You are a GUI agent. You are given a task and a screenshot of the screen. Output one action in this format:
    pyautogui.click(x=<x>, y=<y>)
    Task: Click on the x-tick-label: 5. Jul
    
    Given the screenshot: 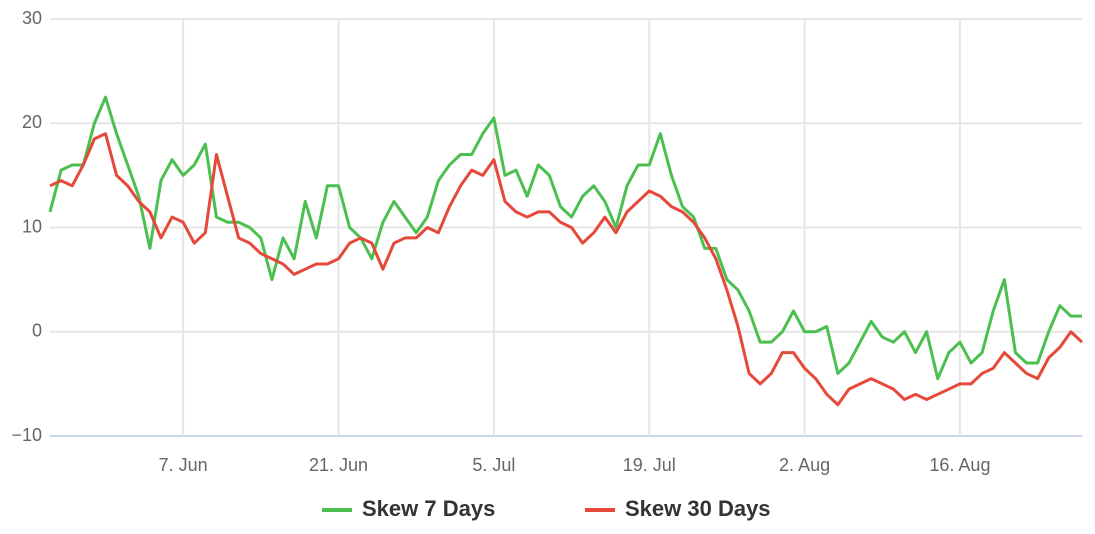 What is the action you would take?
    pyautogui.click(x=493, y=465)
    